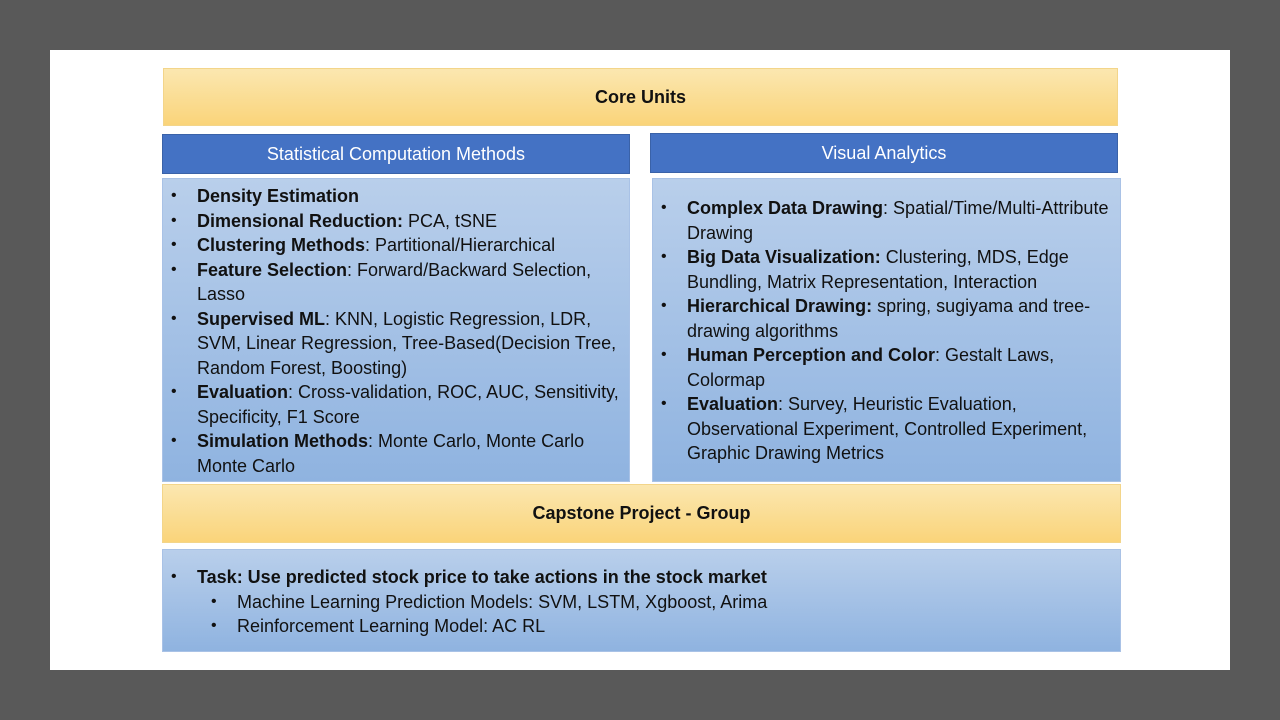 Image resolution: width=1280 pixels, height=720 pixels. I want to click on core-units-title: Core Units, so click(640, 96).